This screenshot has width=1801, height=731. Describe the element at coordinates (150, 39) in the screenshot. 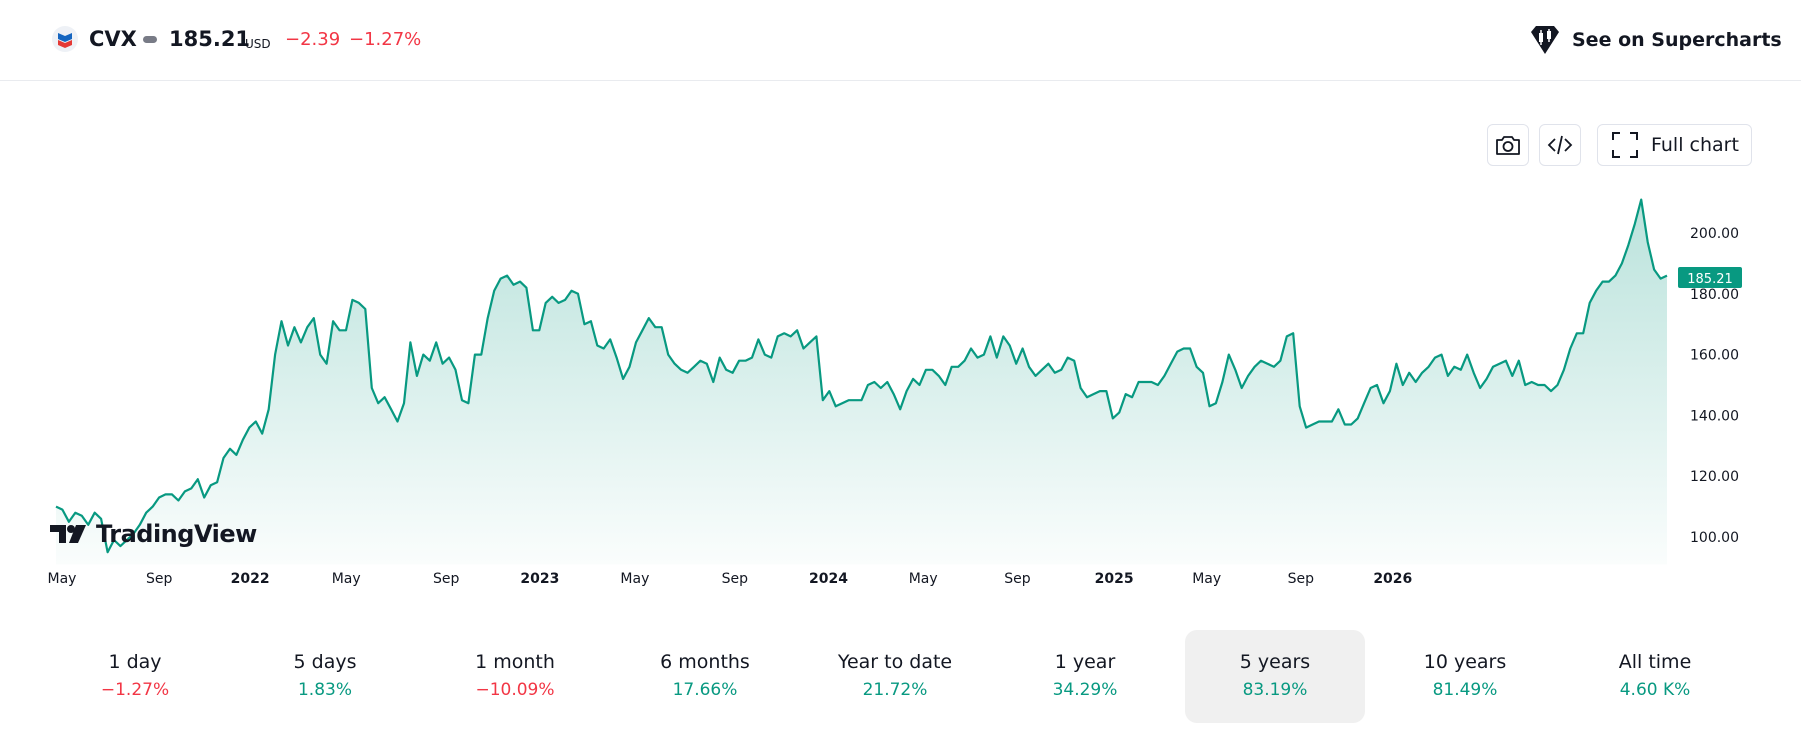

I see `market-status-indicator` at that location.